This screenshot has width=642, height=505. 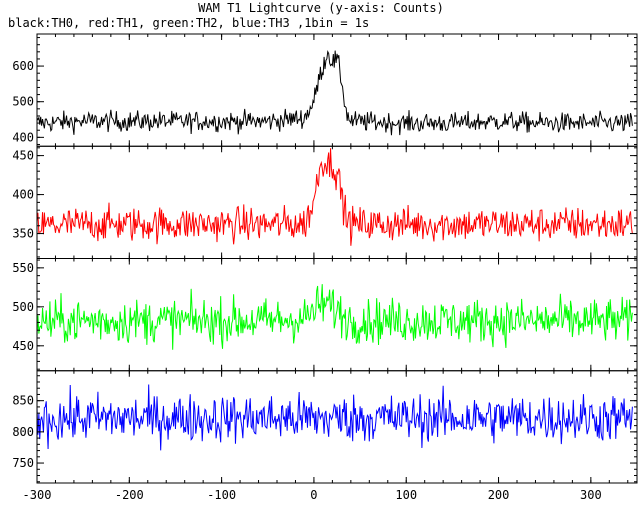 I want to click on x-tick-label: -100, so click(x=221, y=495).